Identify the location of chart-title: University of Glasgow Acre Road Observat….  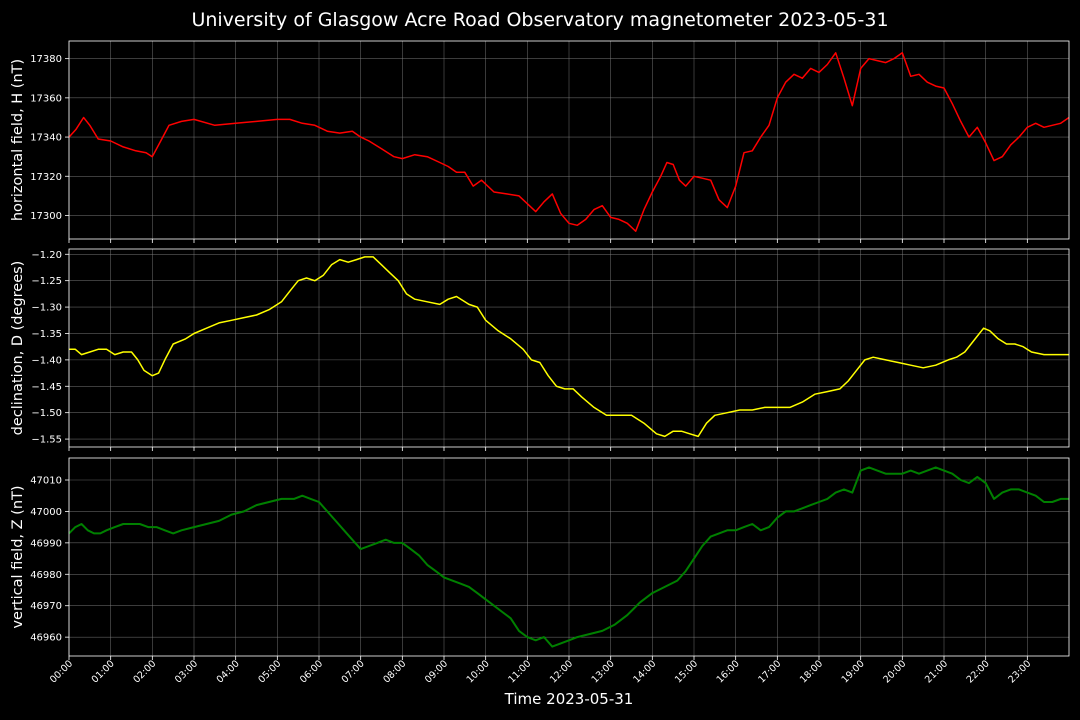
(540, 20).